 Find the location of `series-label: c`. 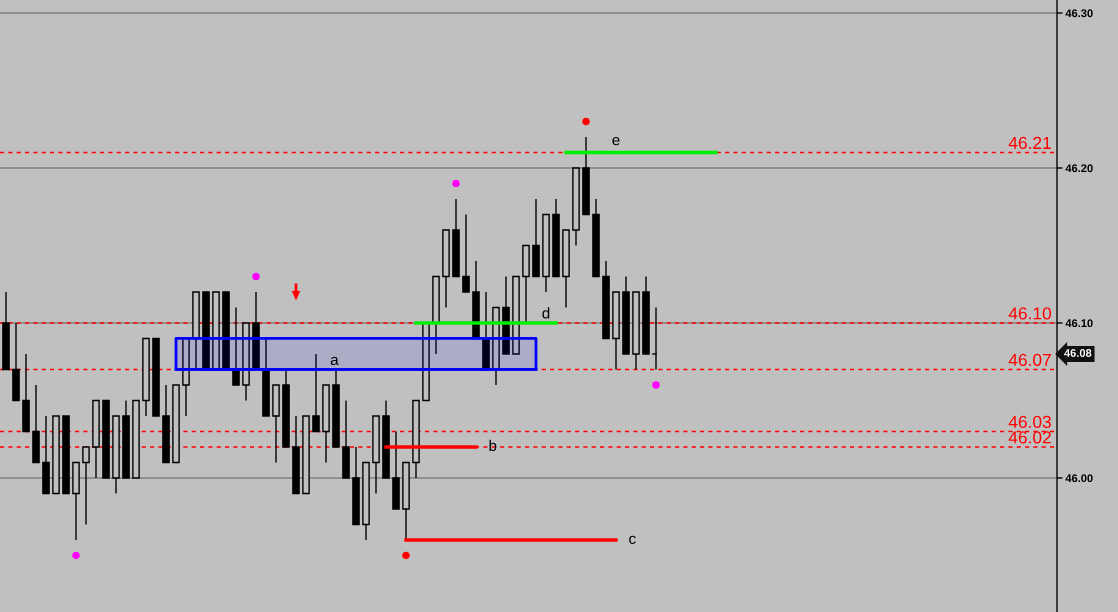

series-label: c is located at coordinates (632, 540).